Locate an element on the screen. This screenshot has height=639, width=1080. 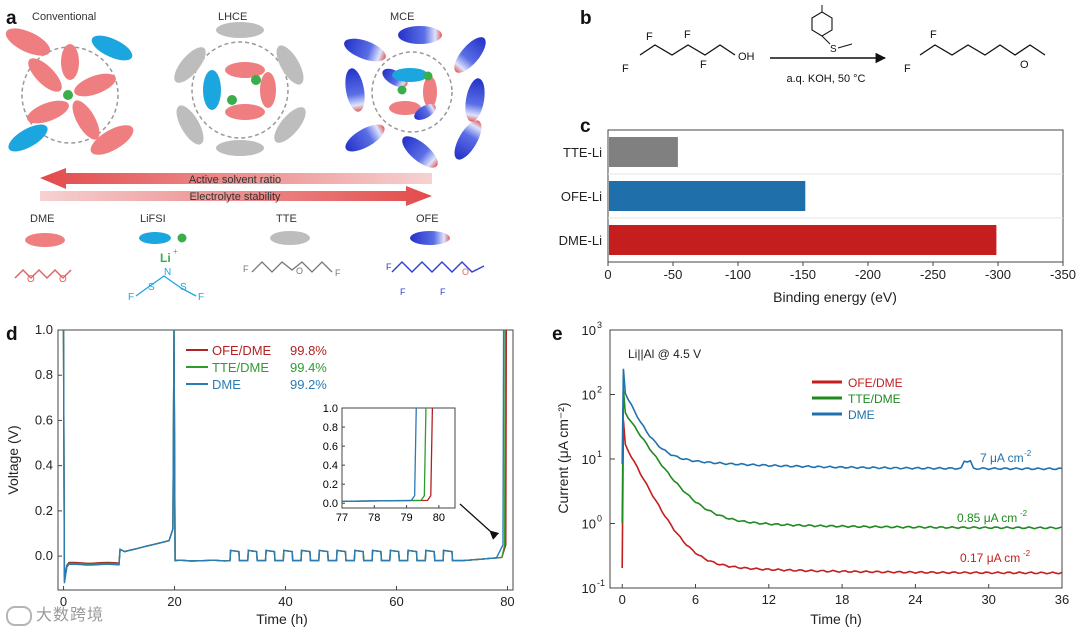
d-ytick-label: 0.6 is located at coordinates (44, 419).